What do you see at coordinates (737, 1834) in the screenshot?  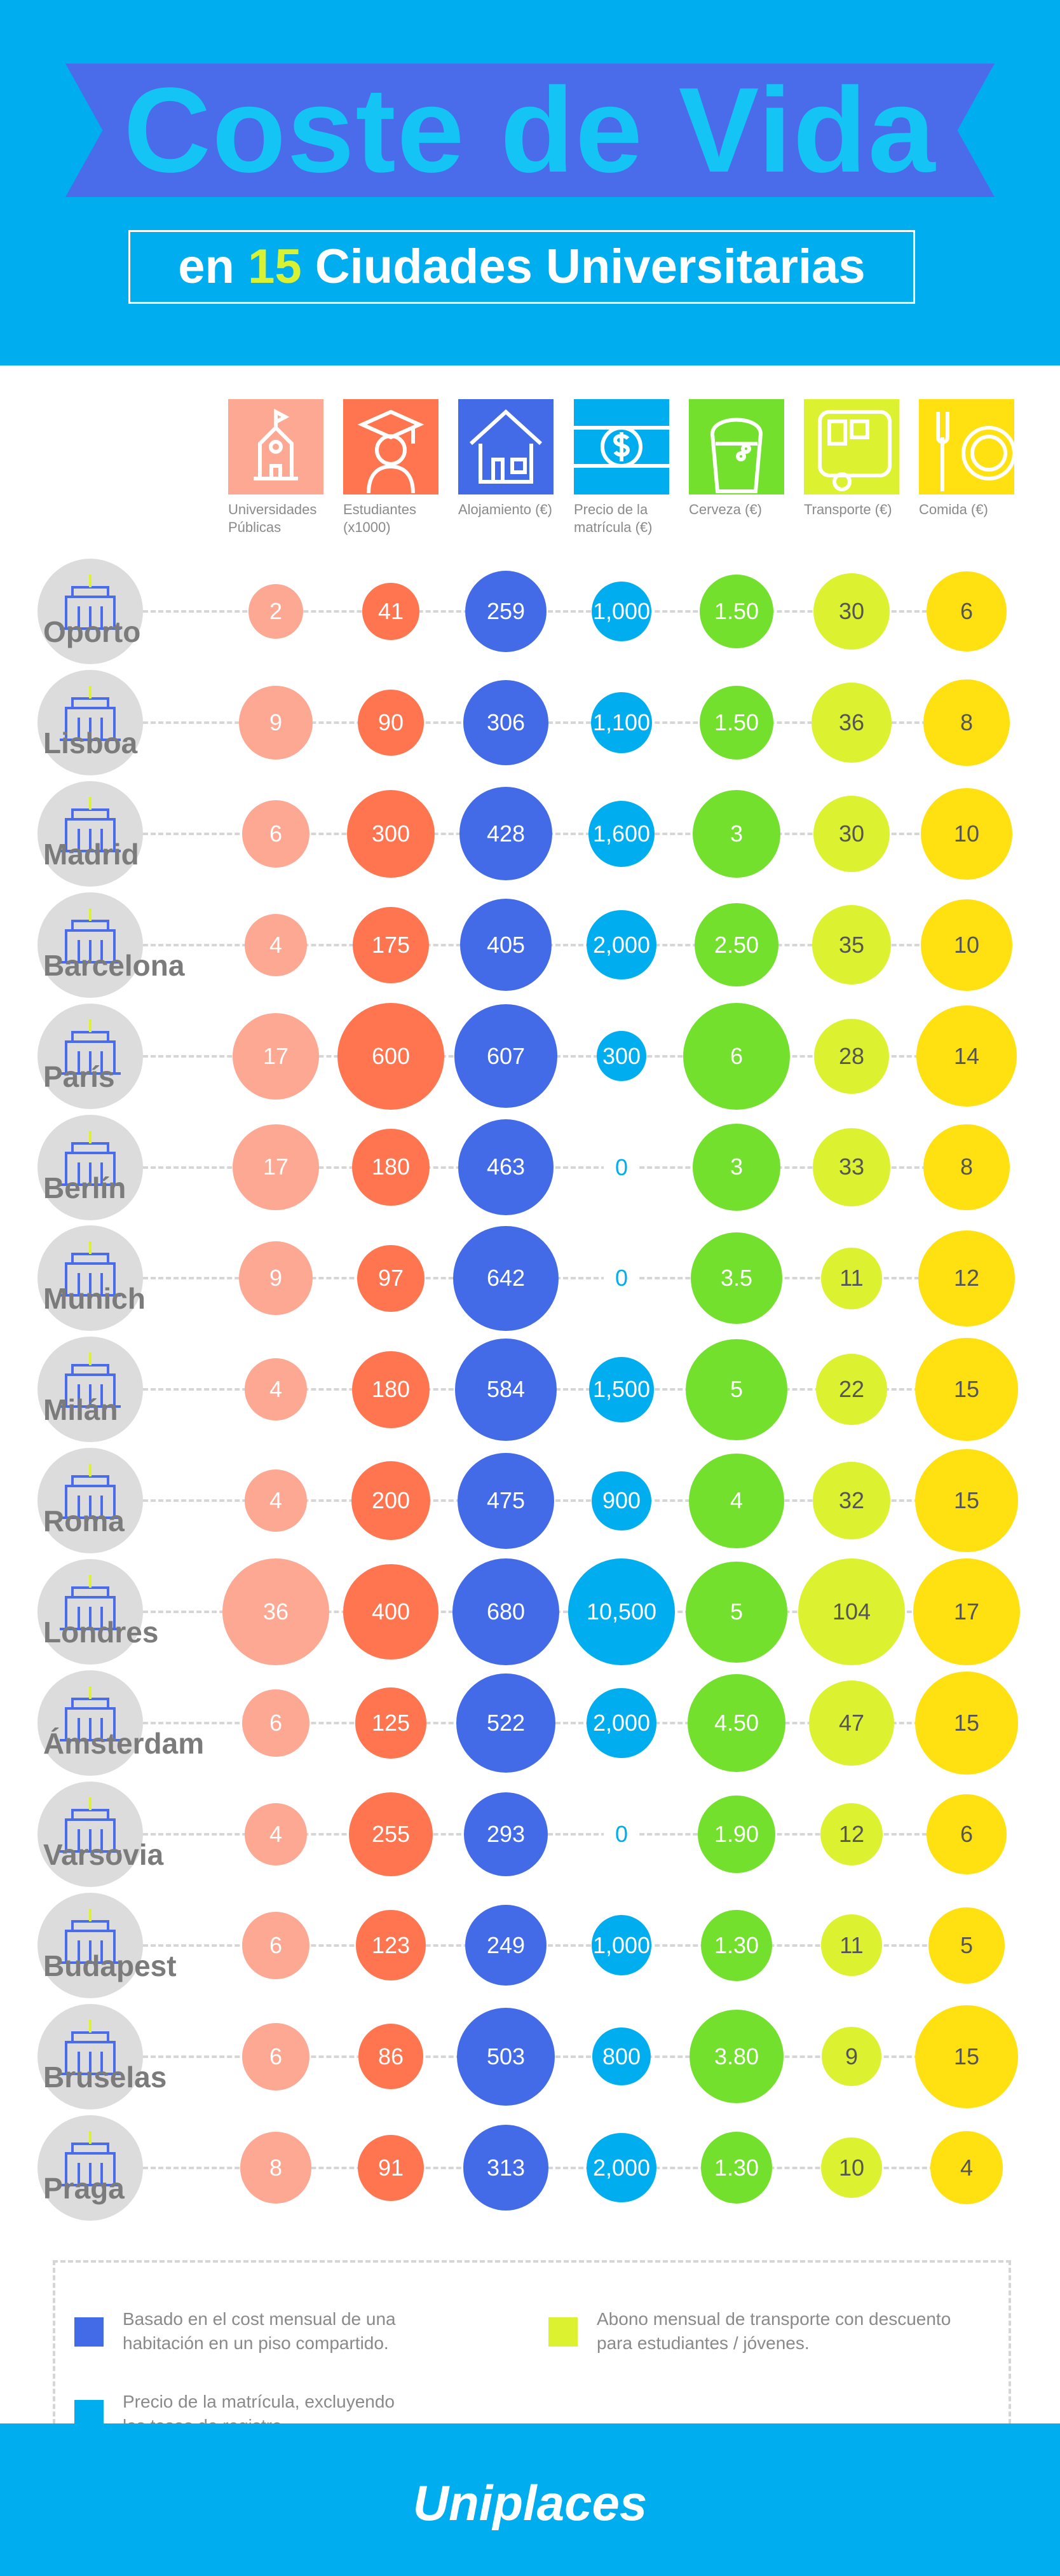 I see `bubble-beer: 1.90` at bounding box center [737, 1834].